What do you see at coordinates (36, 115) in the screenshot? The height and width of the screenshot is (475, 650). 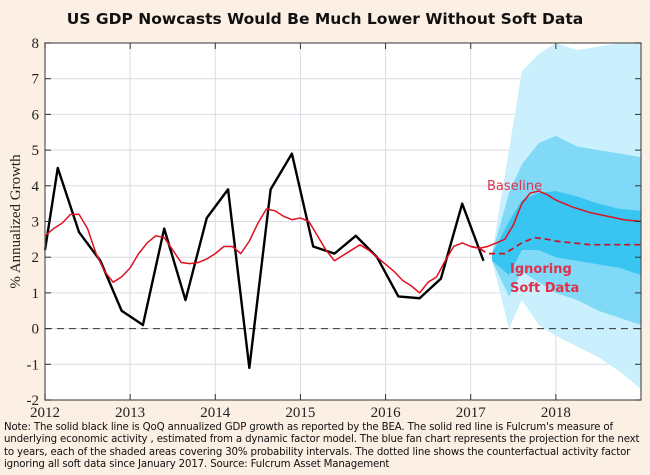 I see `y-tick-label: 6` at bounding box center [36, 115].